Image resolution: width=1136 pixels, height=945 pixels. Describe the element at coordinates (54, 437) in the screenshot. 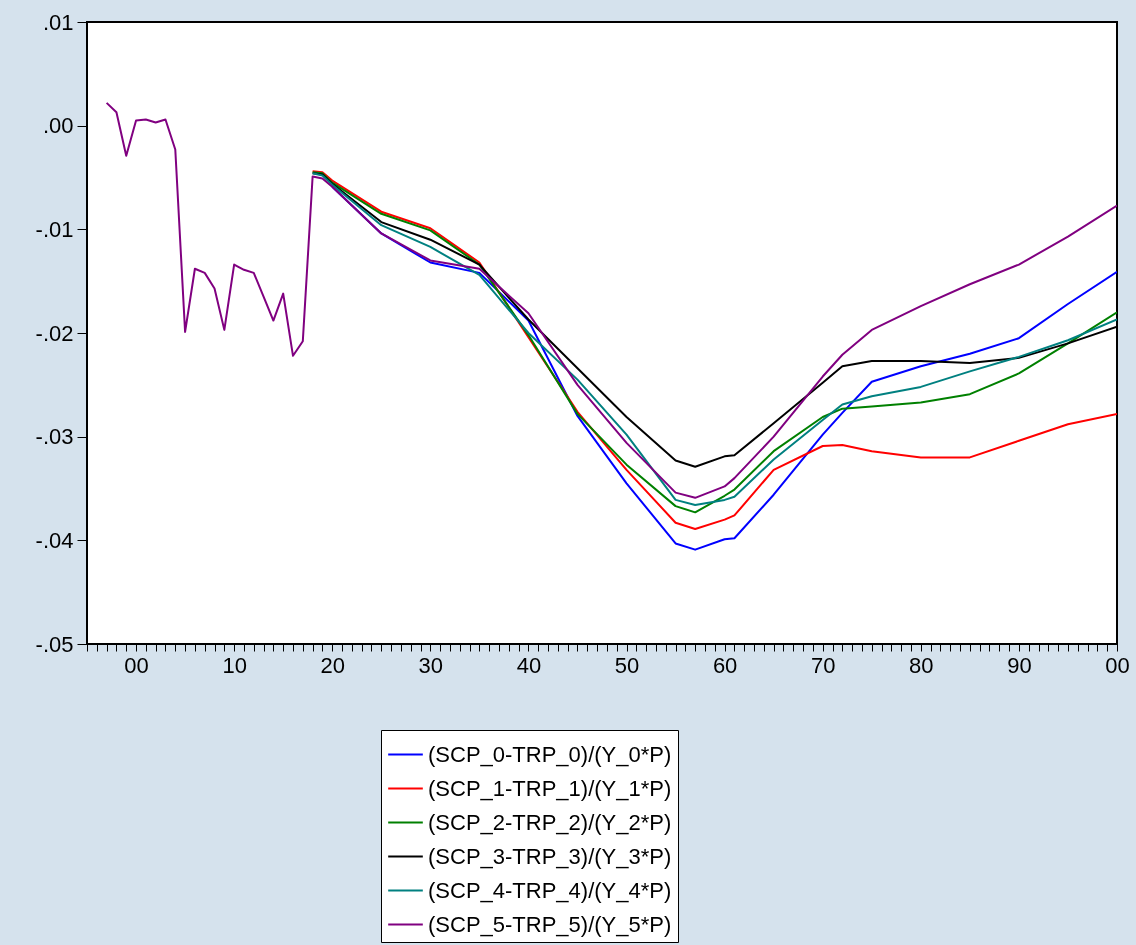

I see `y-tick-label: -.03` at that location.